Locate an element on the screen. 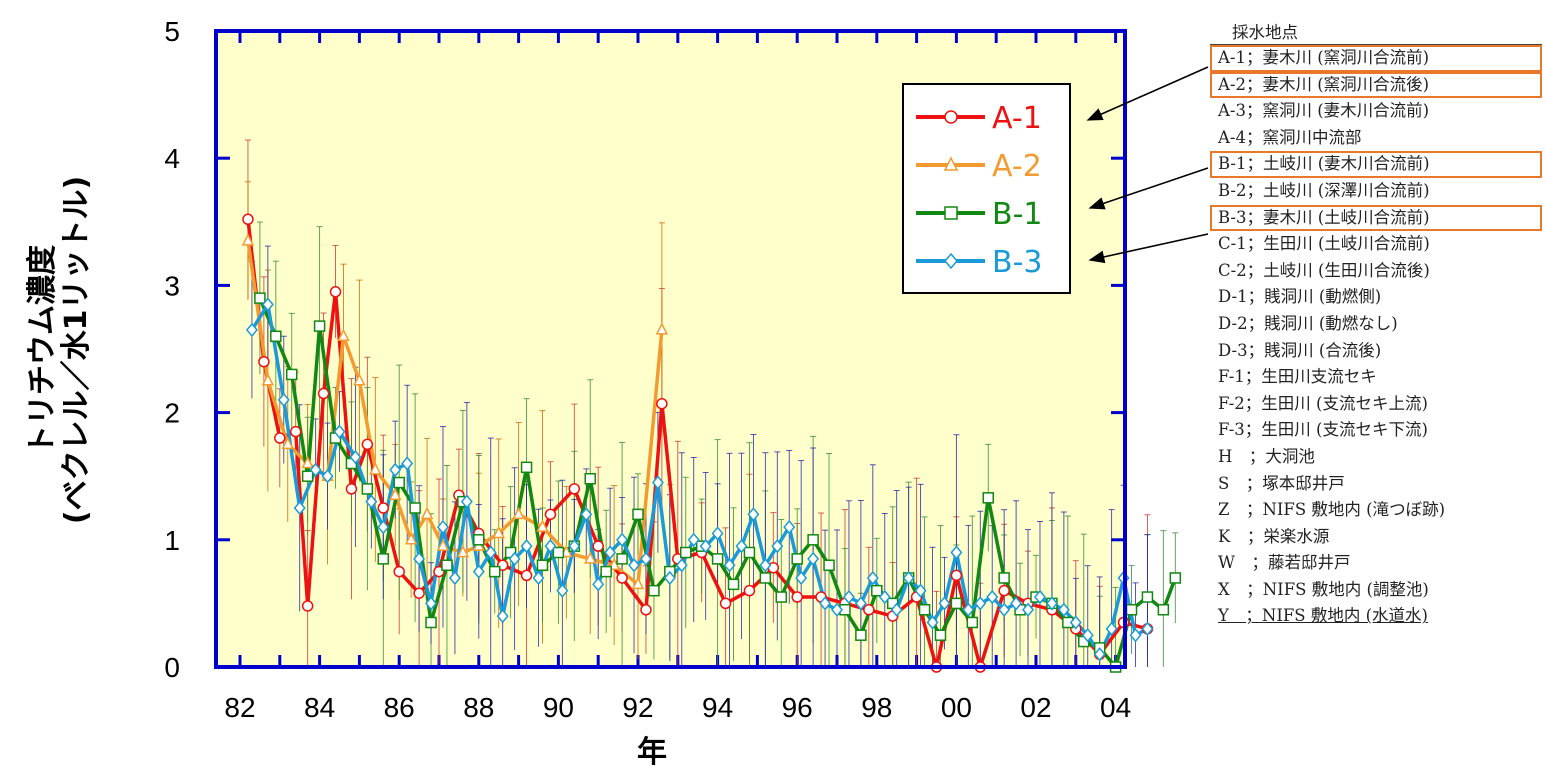  station-item: C-1；生田川 (土岐川合流前) is located at coordinates (1324, 244).